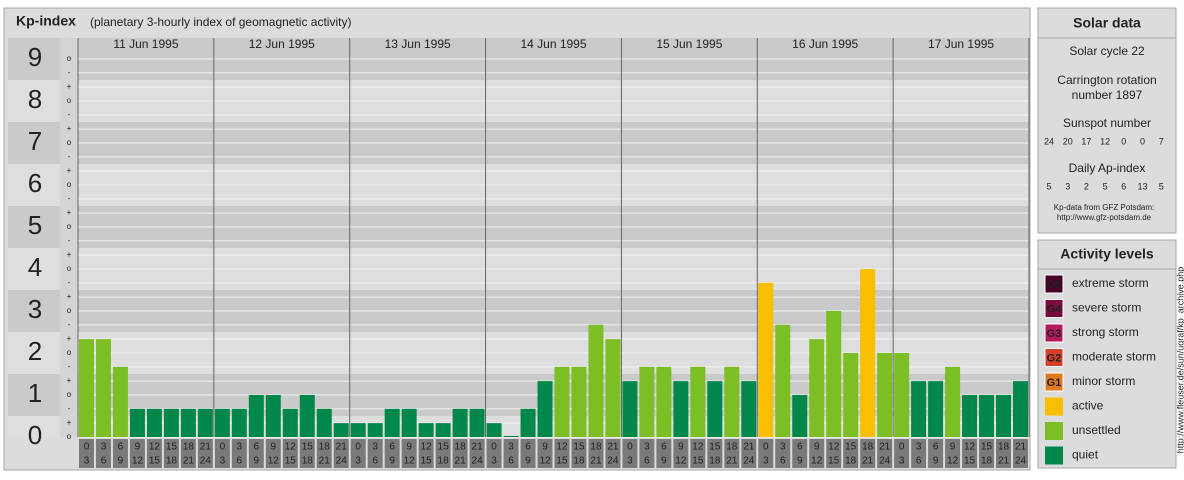 The height and width of the screenshot is (480, 1184). What do you see at coordinates (1088, 406) in the screenshot?
I see `level-label: active` at bounding box center [1088, 406].